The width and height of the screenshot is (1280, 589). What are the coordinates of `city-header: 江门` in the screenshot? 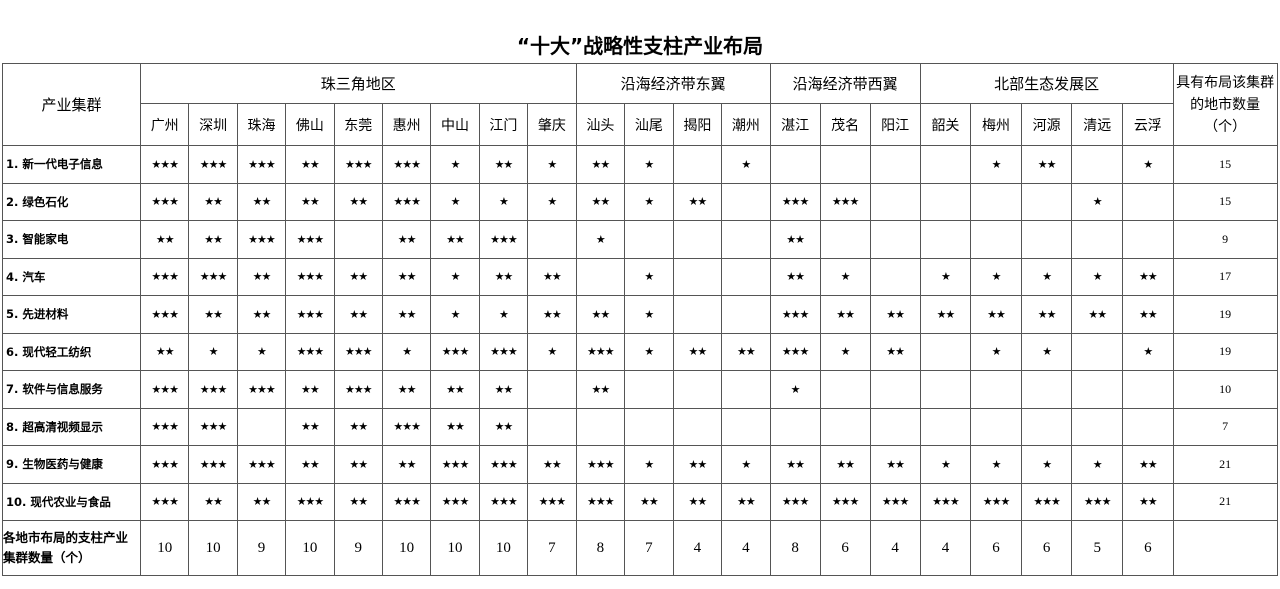 It's located at (503, 124).